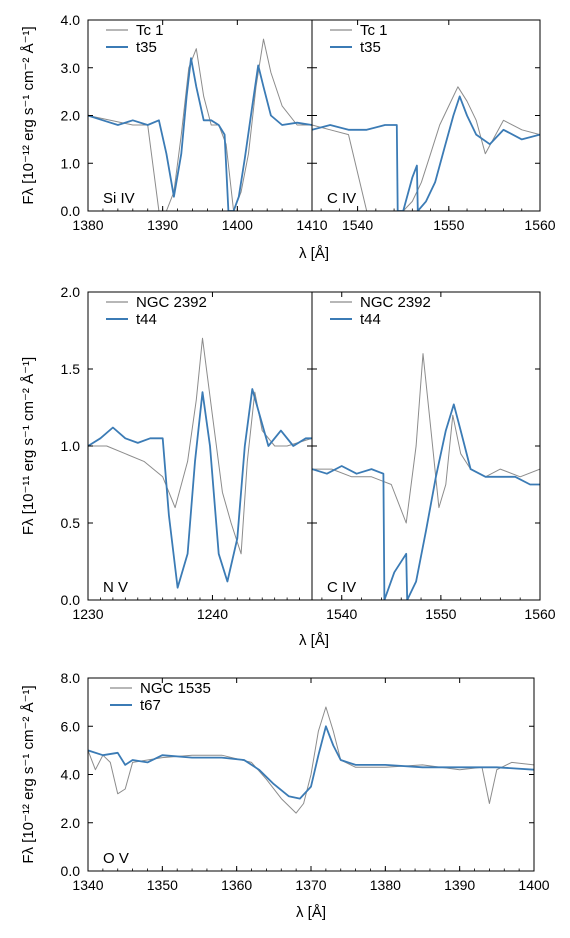 Image resolution: width=570 pixels, height=938 pixels. What do you see at coordinates (71, 678) in the screenshot?
I see `y-tick-label: 8.0` at bounding box center [71, 678].